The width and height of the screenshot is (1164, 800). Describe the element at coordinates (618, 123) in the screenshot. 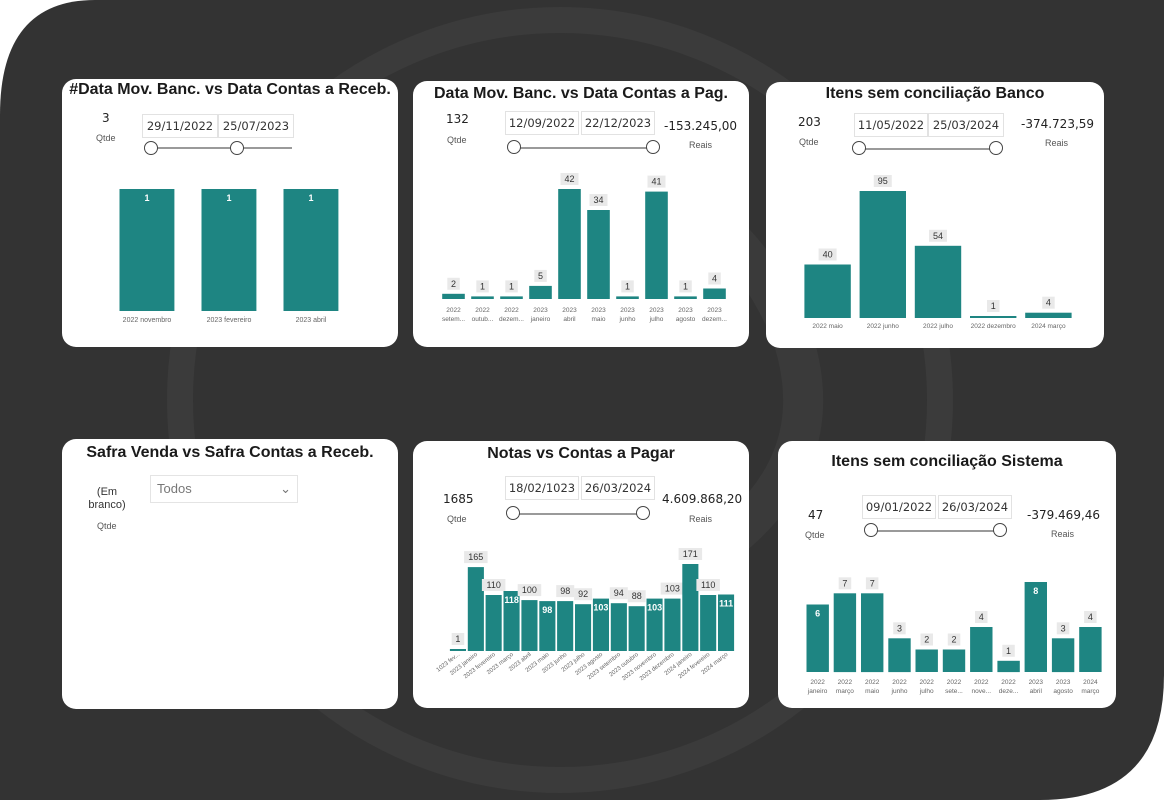

I see `date-end-input: 22/12/2023` at that location.